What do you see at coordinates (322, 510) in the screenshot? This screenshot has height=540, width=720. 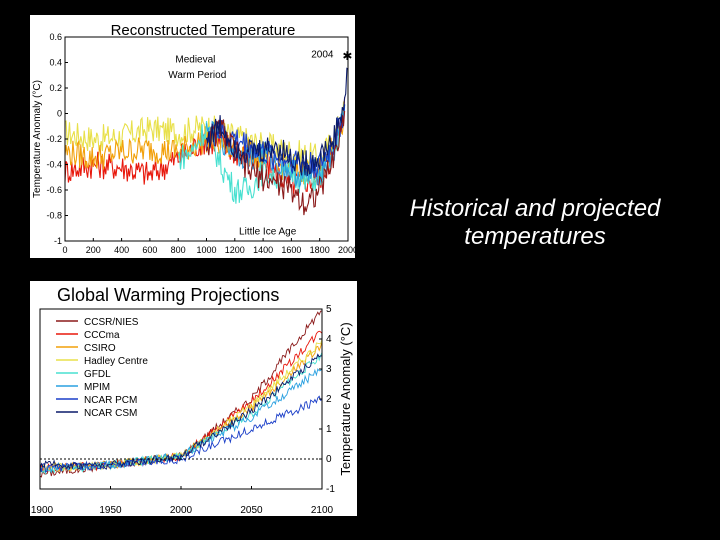 I see `chart2-xtick-label: 2100` at bounding box center [322, 510].